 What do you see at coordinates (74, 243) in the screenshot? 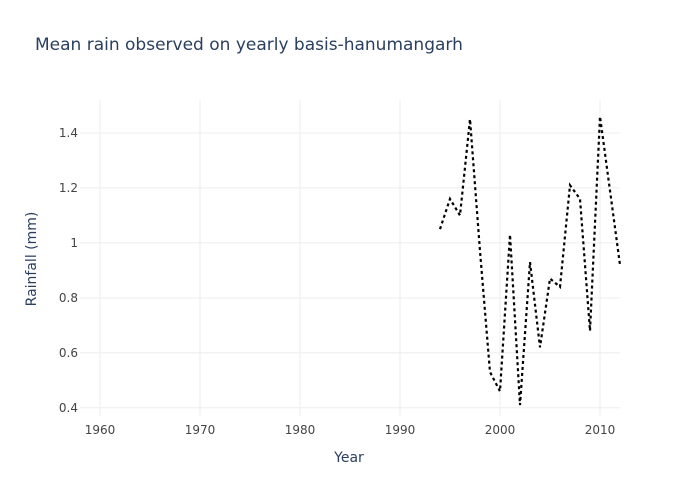
I see `y-tick-label: 1` at bounding box center [74, 243].